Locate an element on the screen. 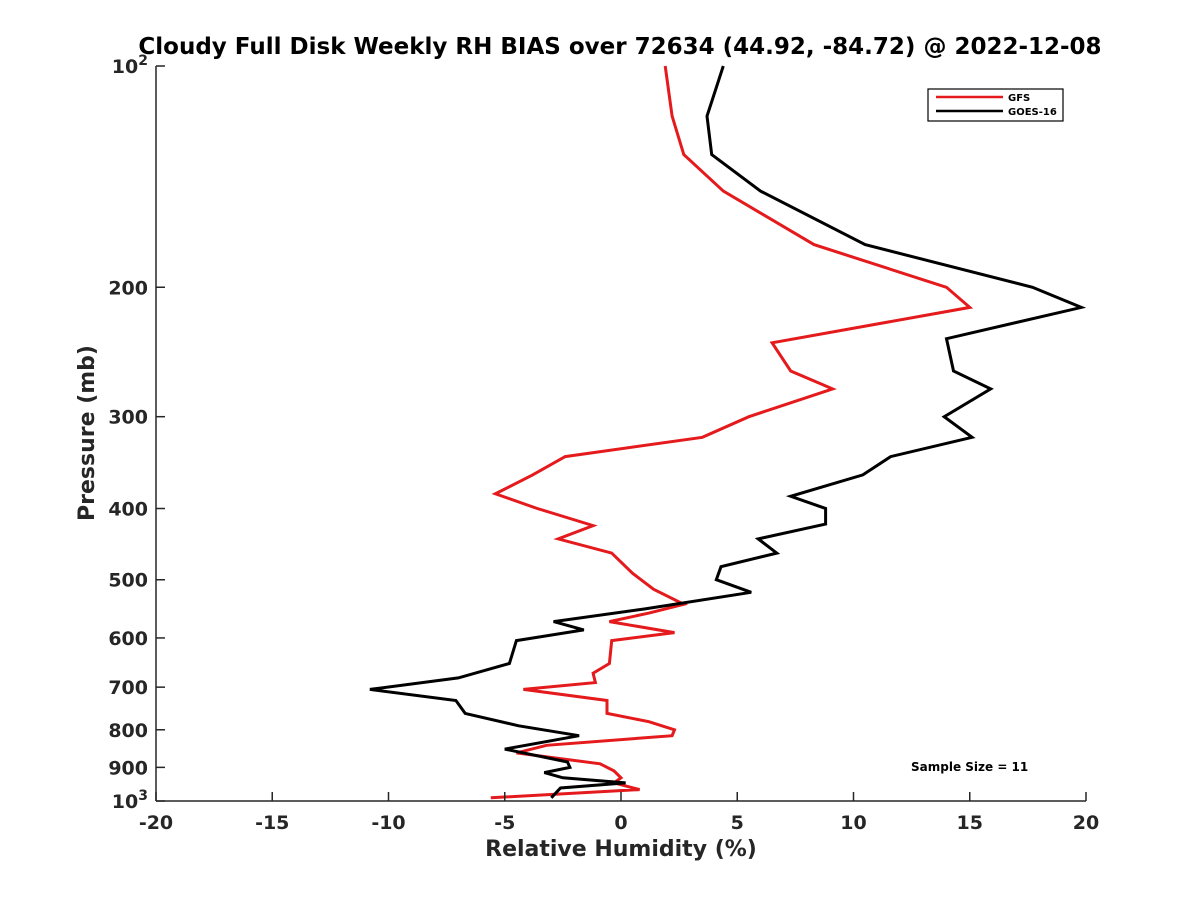 Image resolution: width=1200 pixels, height=900 pixels. legend: GFS GOES-16 is located at coordinates (995, 105).